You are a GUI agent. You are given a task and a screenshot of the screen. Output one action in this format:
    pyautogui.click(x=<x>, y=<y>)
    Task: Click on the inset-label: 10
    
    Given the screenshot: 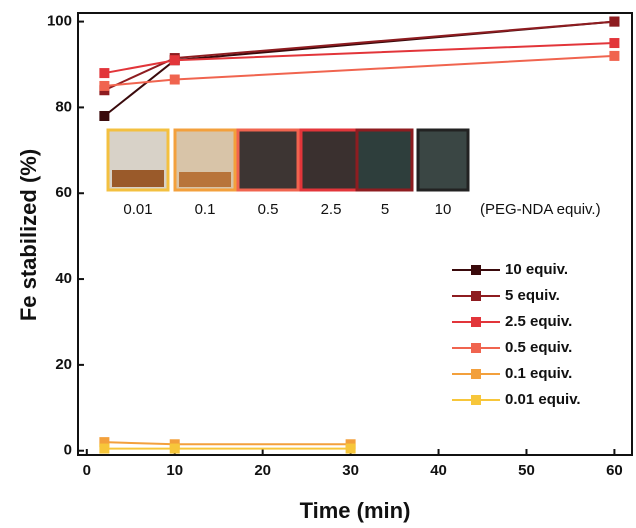 What is the action you would take?
    pyautogui.click(x=443, y=209)
    